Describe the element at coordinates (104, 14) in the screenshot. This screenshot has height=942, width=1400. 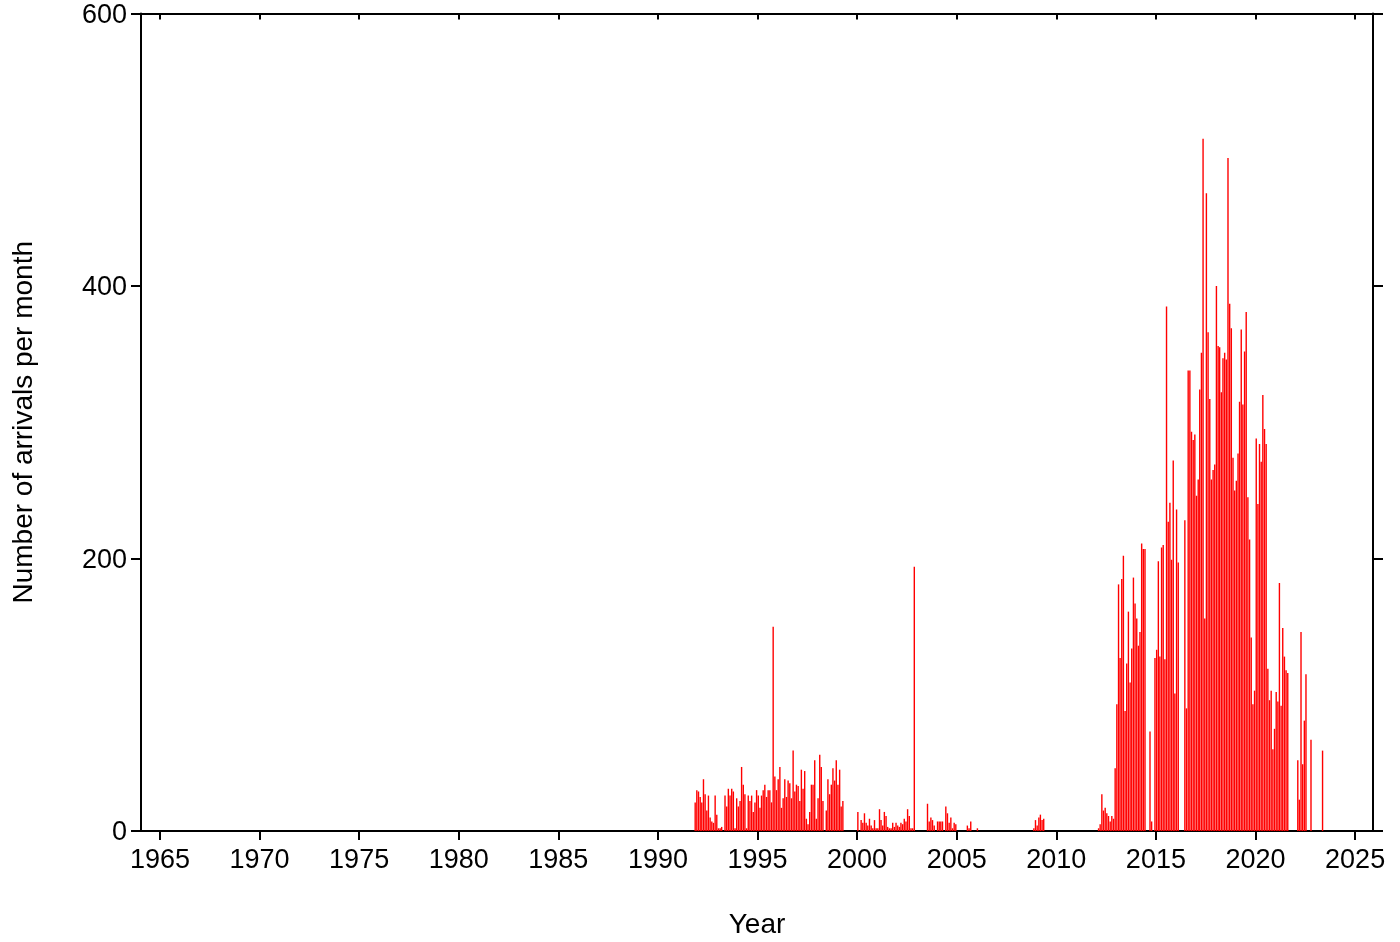
I see `y-tick-label: 600` at that location.